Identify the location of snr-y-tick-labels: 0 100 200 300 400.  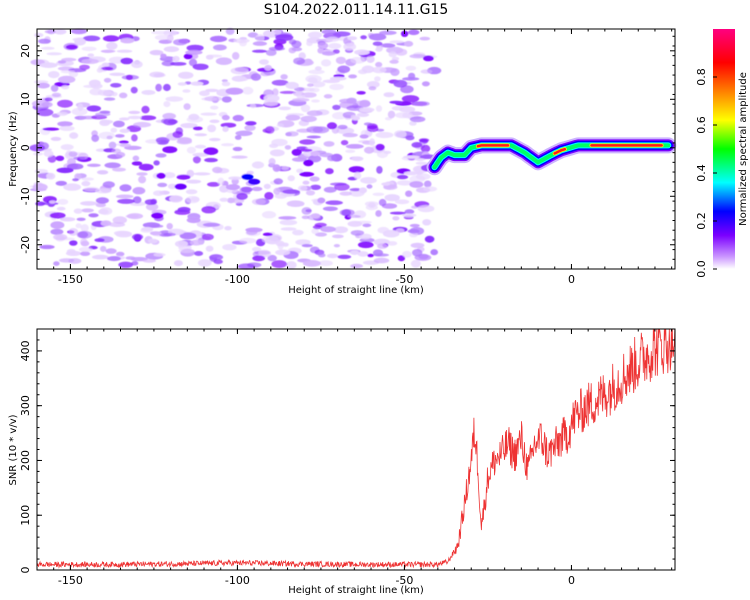
(25, 456).